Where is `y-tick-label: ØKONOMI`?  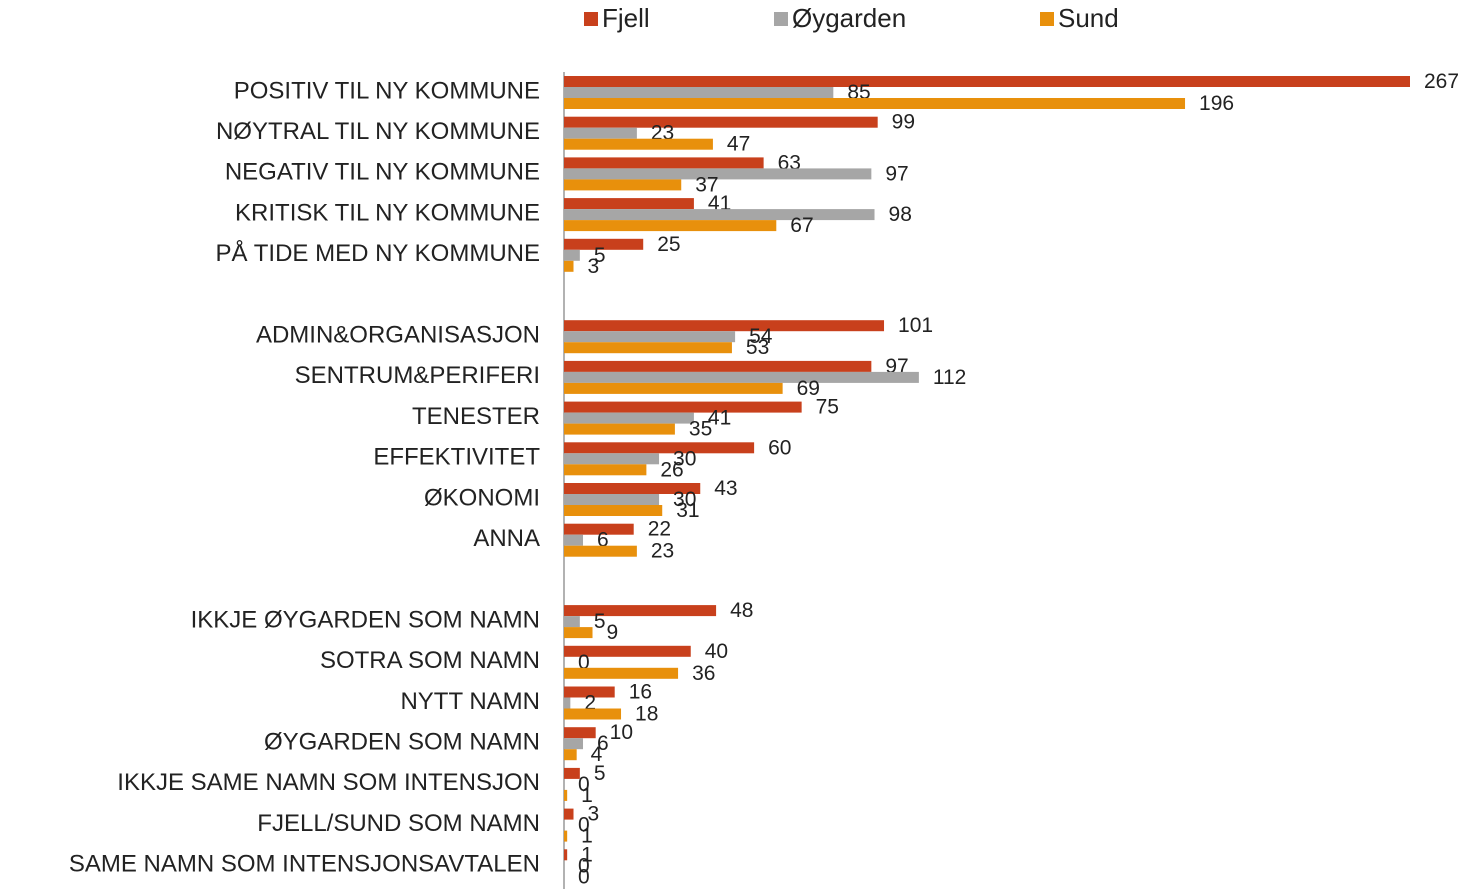
y-tick-label: ØKONOMI is located at coordinates (482, 497).